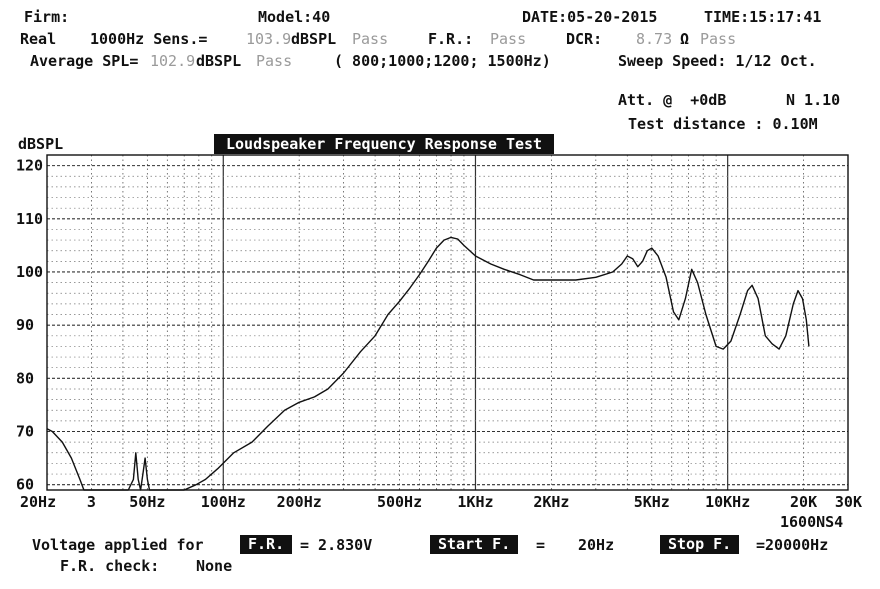  What do you see at coordinates (717, 61) in the screenshot?
I see `sweep-speed: Sweep Speed: 1/12 Oct.` at bounding box center [717, 61].